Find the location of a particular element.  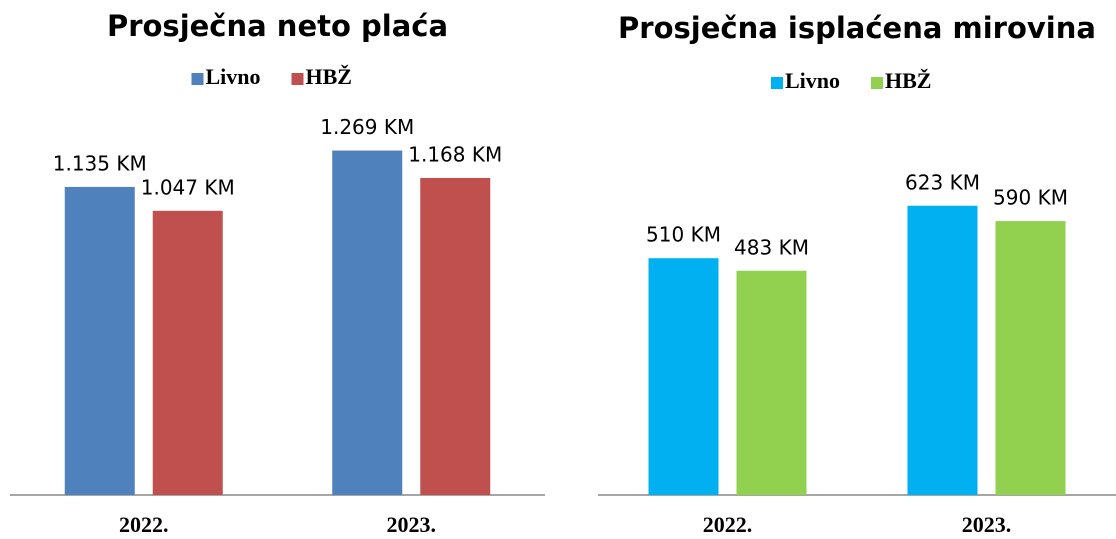

value-label: 590 KM is located at coordinates (1030, 198).